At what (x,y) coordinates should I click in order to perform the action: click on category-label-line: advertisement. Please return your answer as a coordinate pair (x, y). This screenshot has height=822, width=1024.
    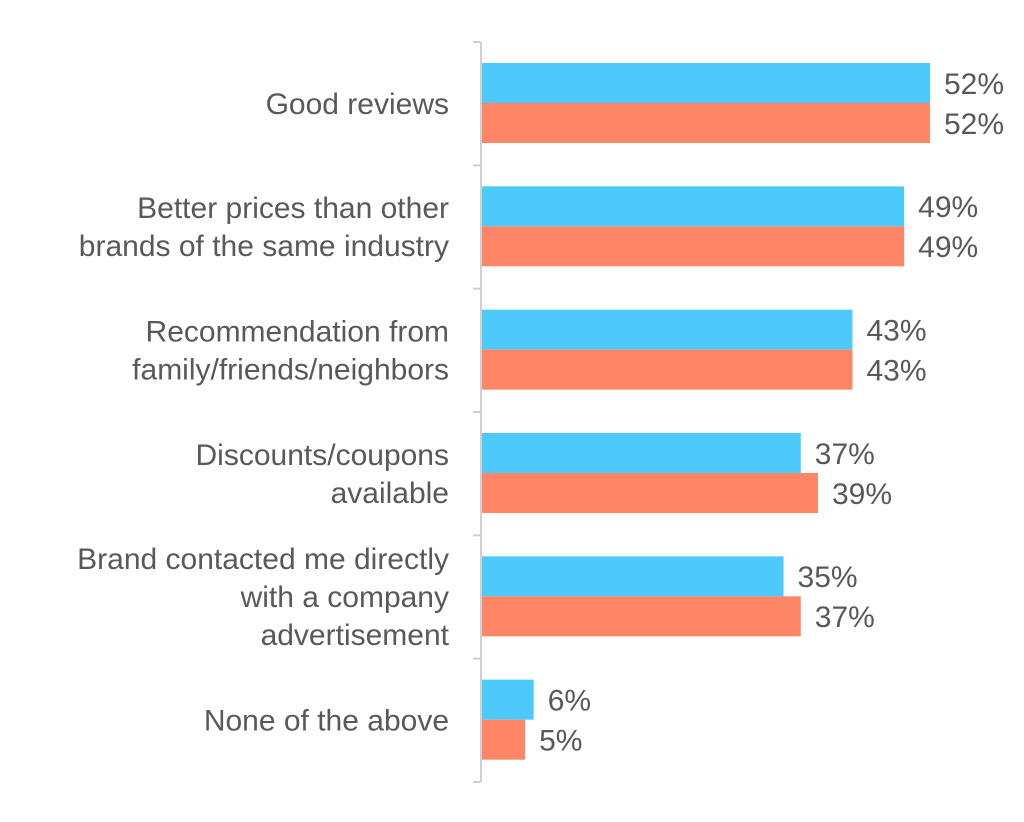
    Looking at the image, I should click on (355, 635).